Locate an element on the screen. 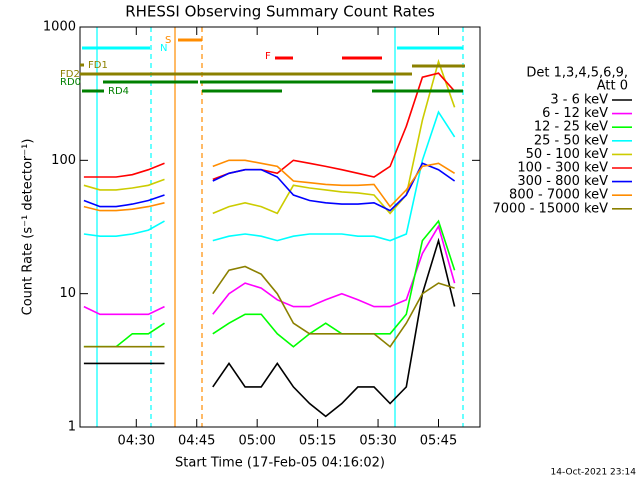 The width and height of the screenshot is (640, 480). y-tick-label: 1000 is located at coordinates (59, 27).